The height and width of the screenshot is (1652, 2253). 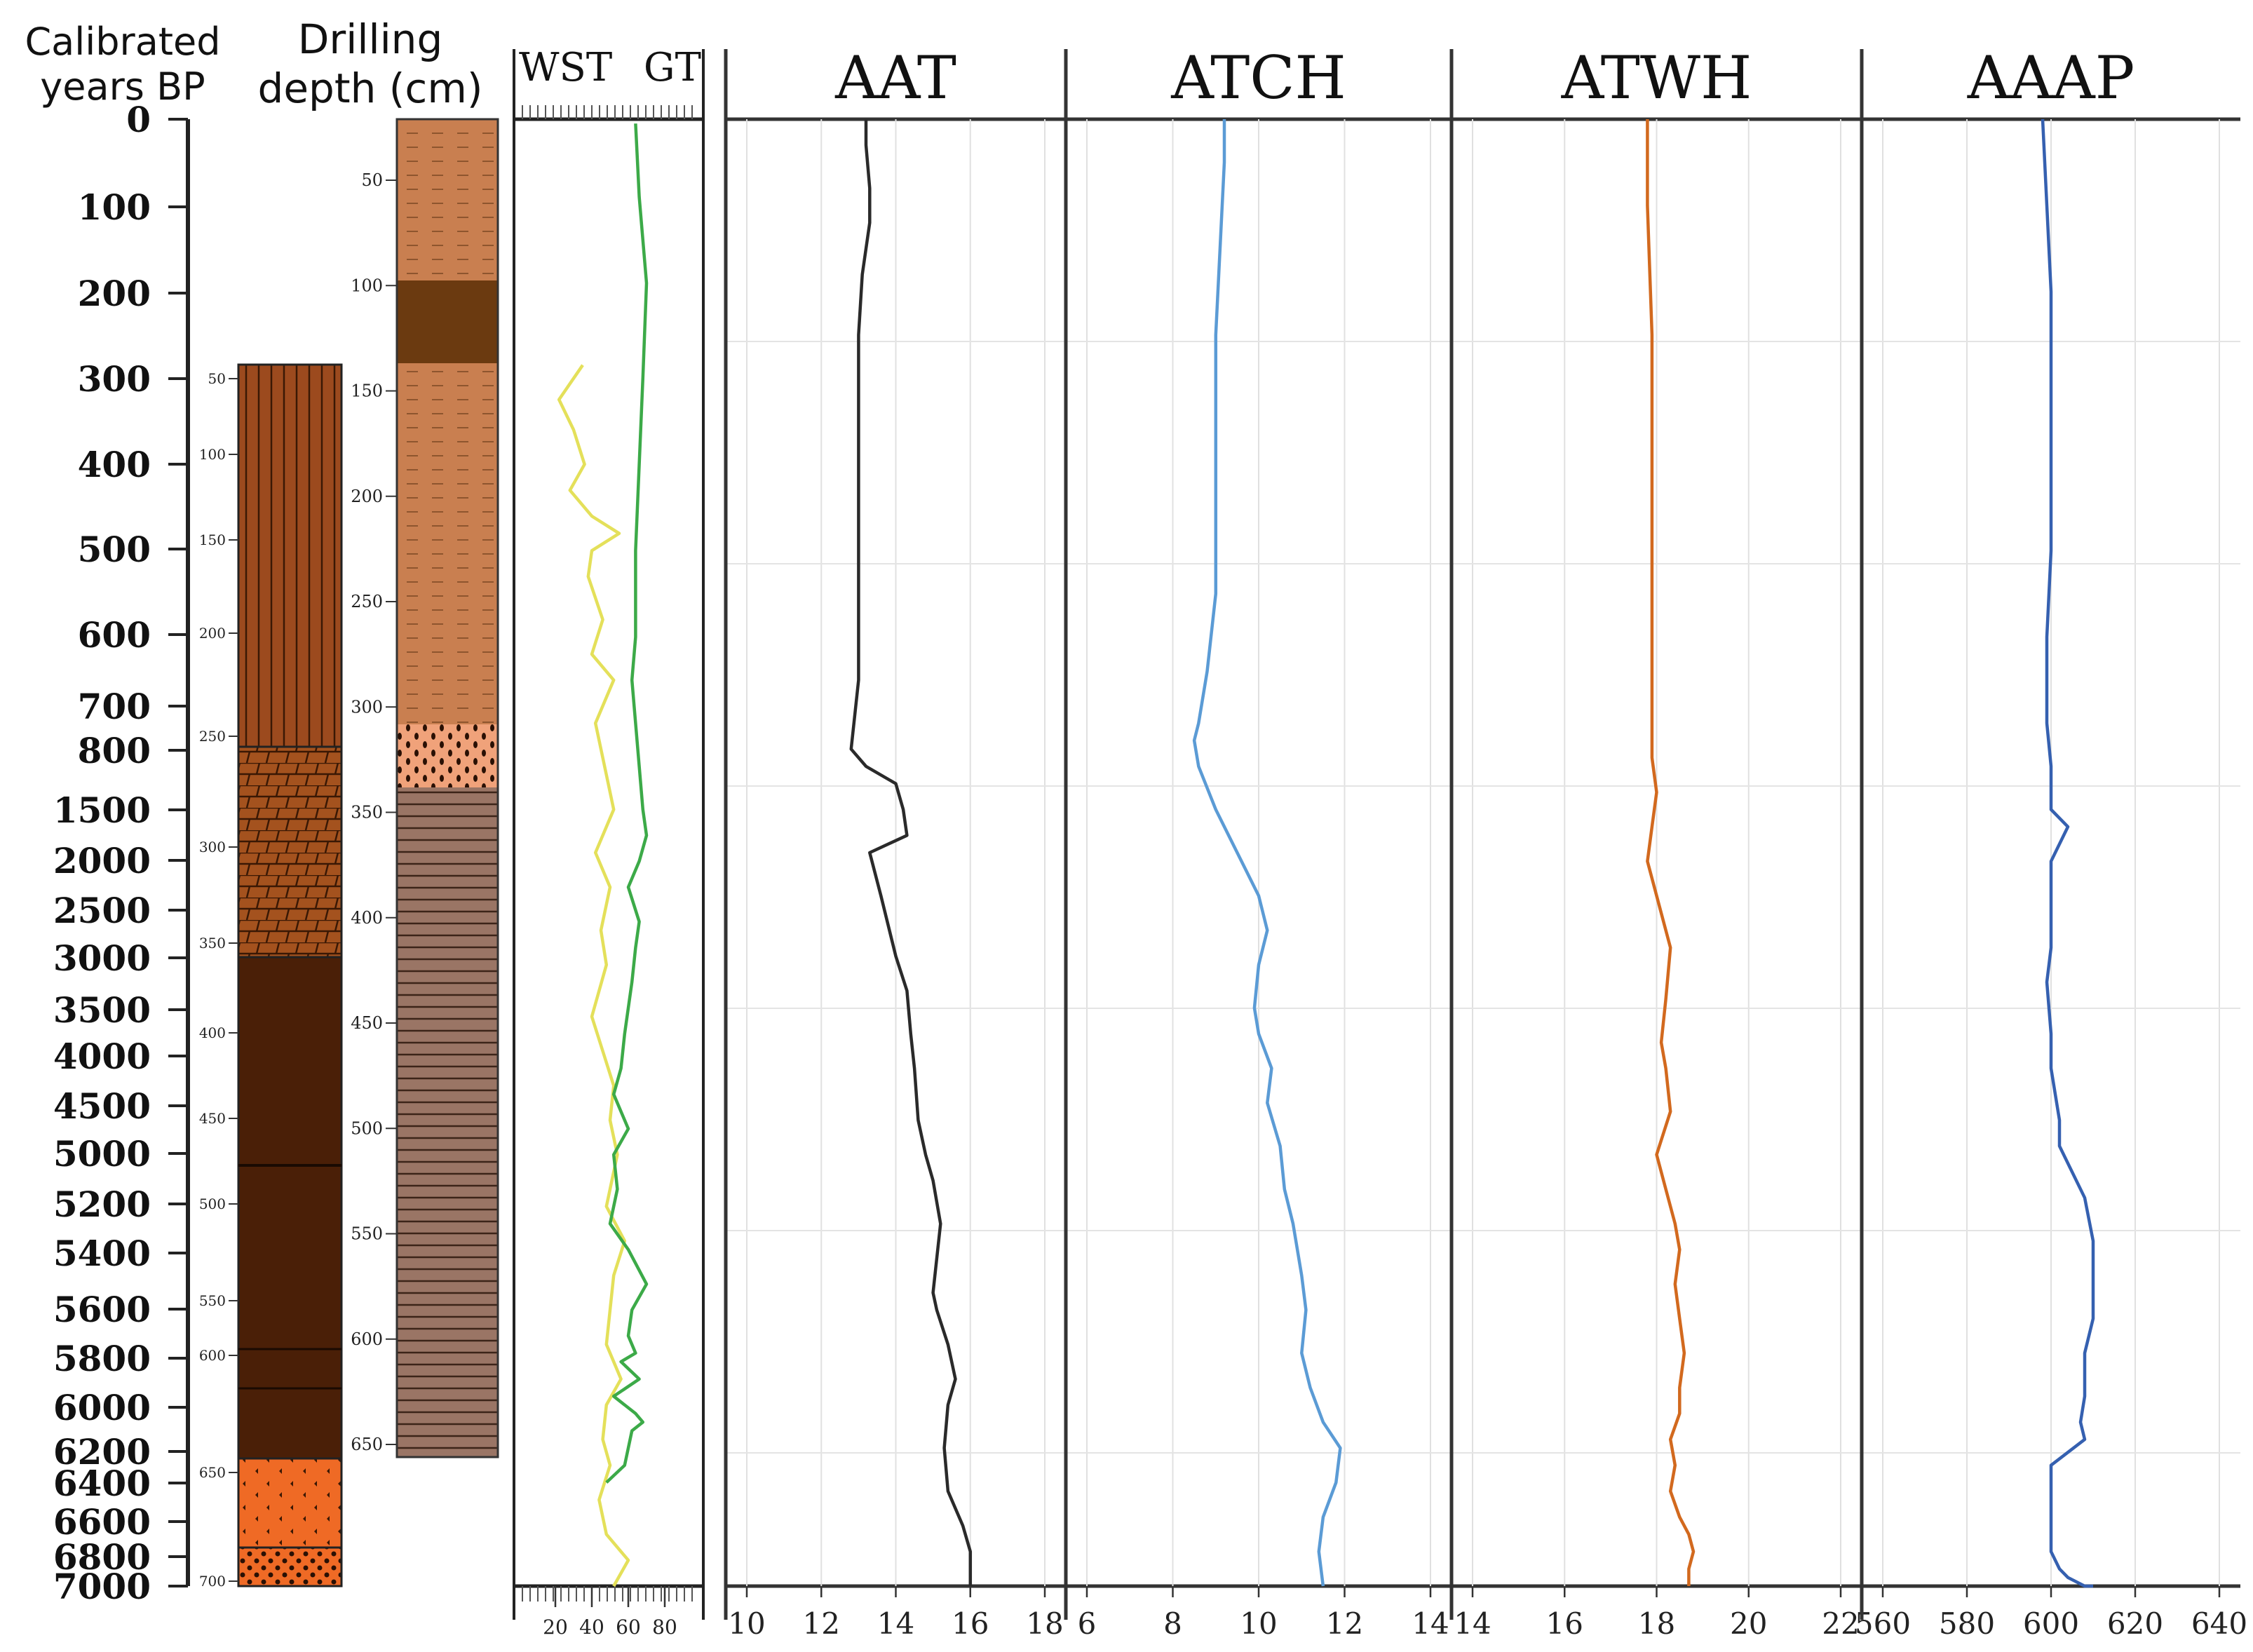 What do you see at coordinates (212, 1355) in the screenshot?
I see `inner-depth-tick-label: 600` at bounding box center [212, 1355].